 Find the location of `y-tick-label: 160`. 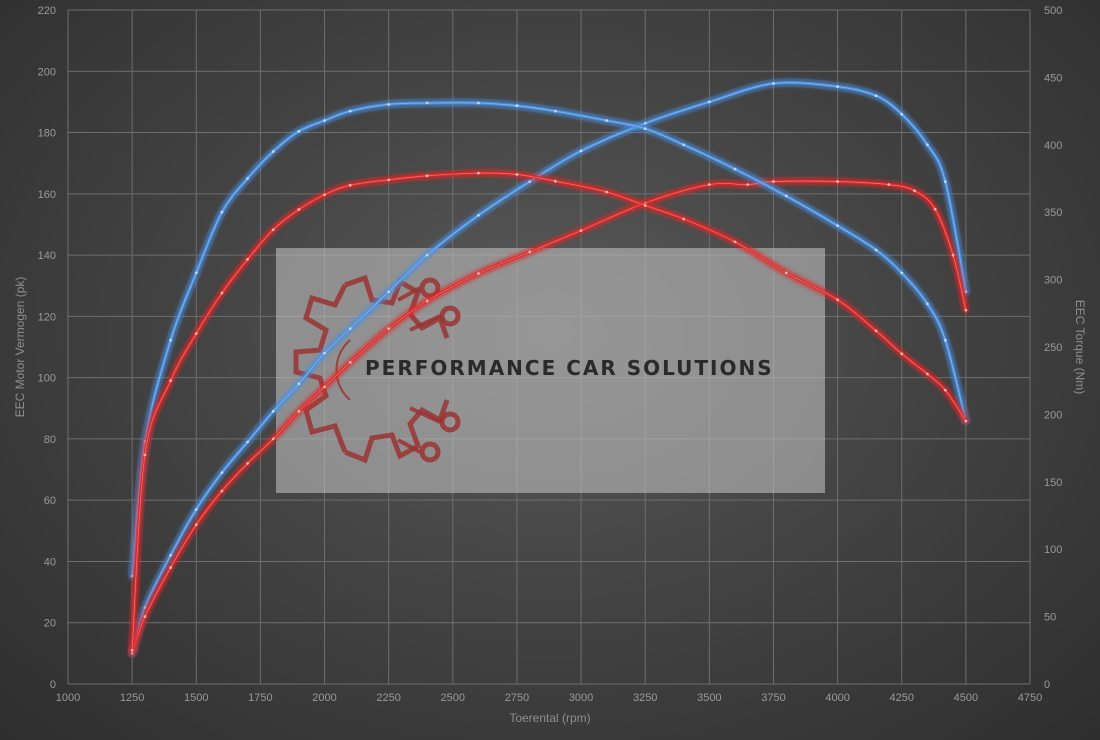

y-tick-label: 160 is located at coordinates (47, 195).